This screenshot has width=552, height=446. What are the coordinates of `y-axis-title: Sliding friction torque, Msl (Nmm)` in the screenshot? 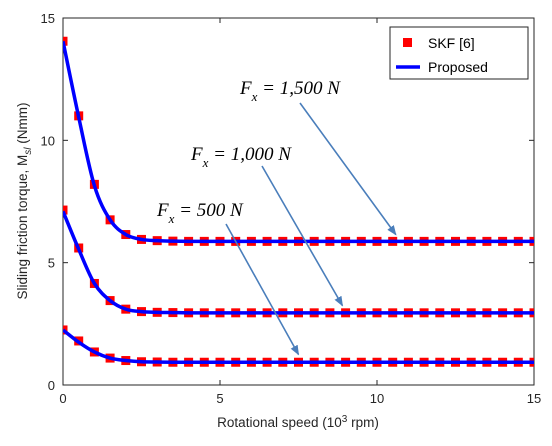 It's located at (24, 200).